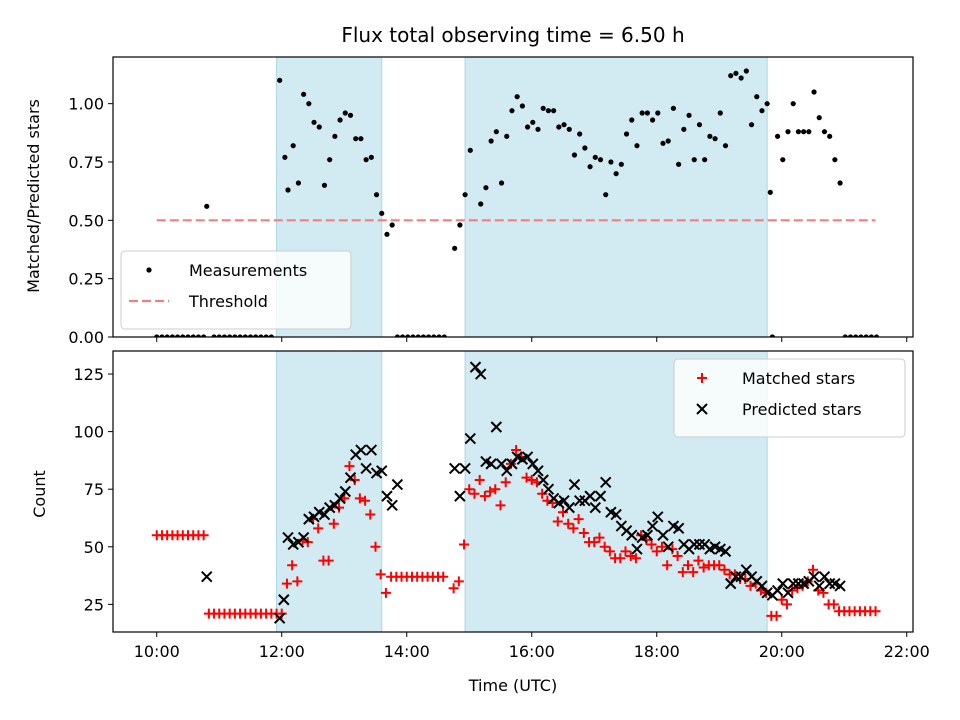 Image resolution: width=960 pixels, height=720 pixels. What do you see at coordinates (94, 547) in the screenshot?
I see `y-tick-label: 50` at bounding box center [94, 547].